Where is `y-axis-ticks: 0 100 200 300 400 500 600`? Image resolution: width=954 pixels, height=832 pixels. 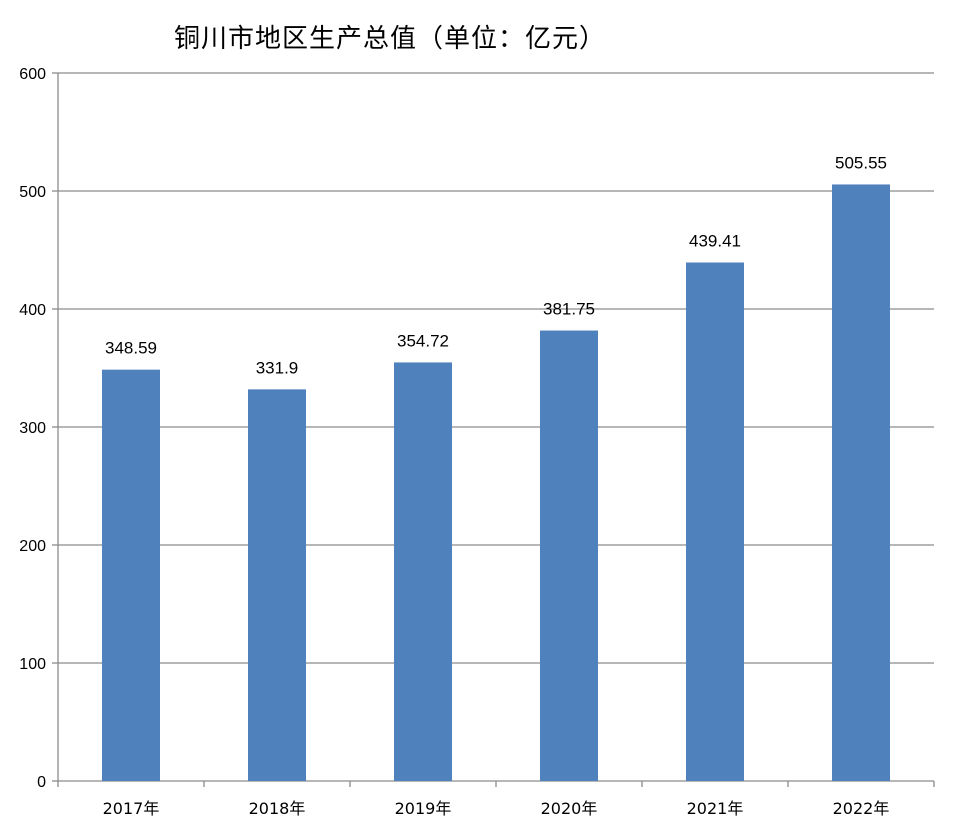
y-axis-ticks: 0 100 200 300 400 500 600 is located at coordinates (32, 428).